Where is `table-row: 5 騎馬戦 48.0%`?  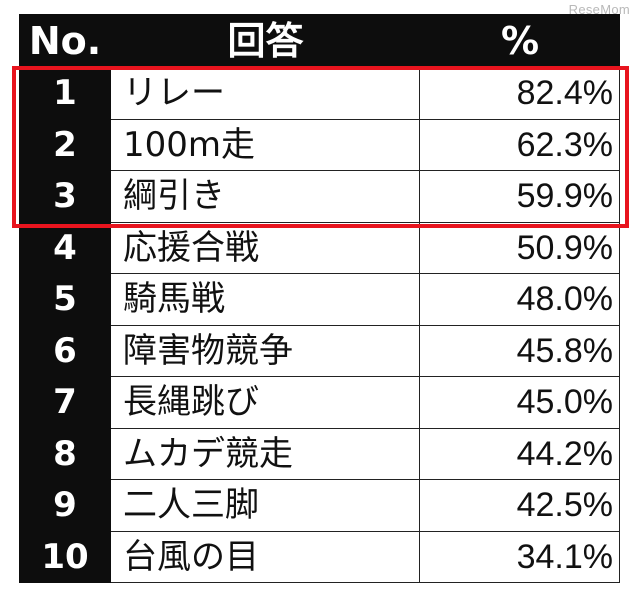 table-row: 5 騎馬戦 48.0% is located at coordinates (319, 300).